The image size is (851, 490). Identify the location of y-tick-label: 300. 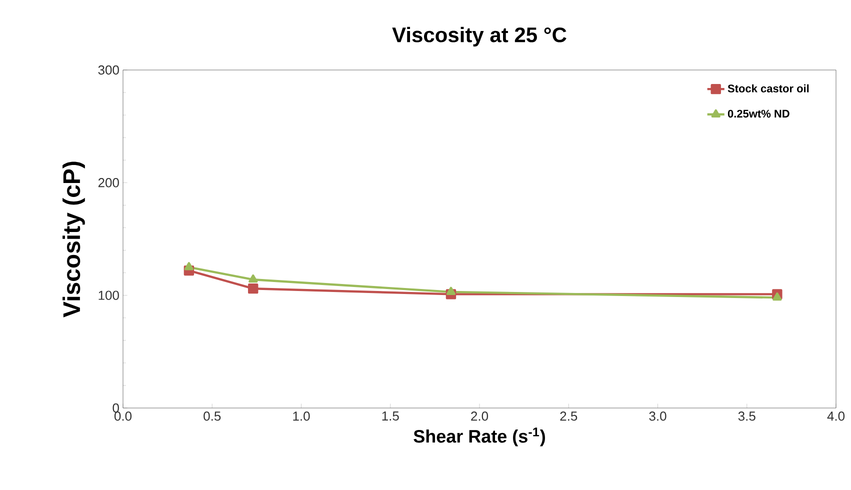
(108, 70).